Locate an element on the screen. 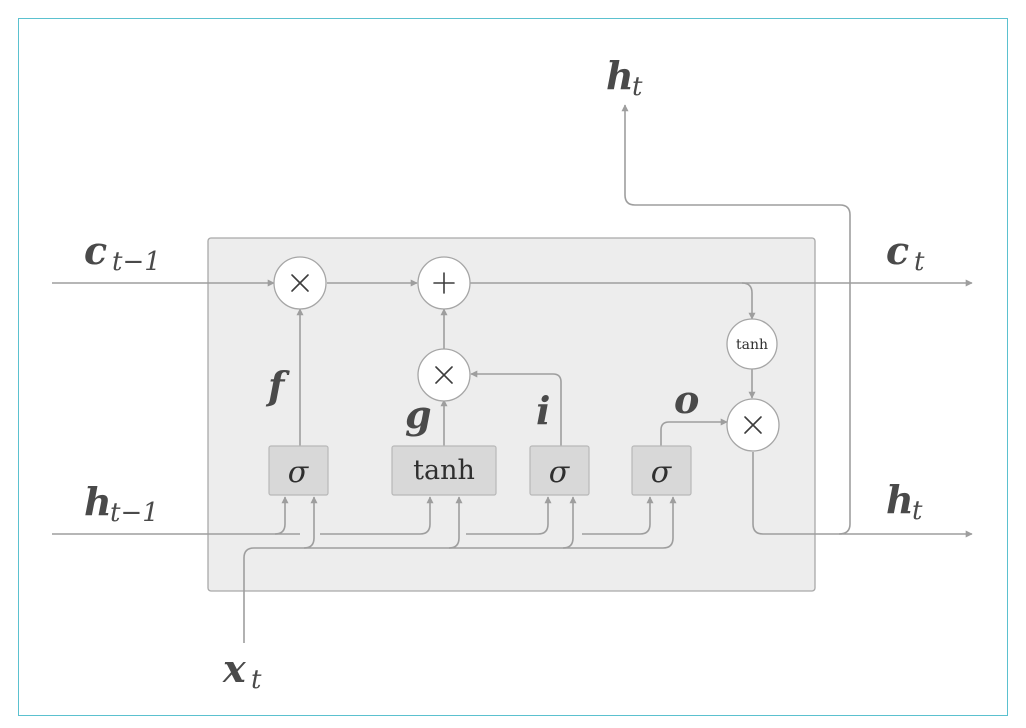 The height and width of the screenshot is (728, 1026). output-gate-symbol: σ is located at coordinates (662, 472).